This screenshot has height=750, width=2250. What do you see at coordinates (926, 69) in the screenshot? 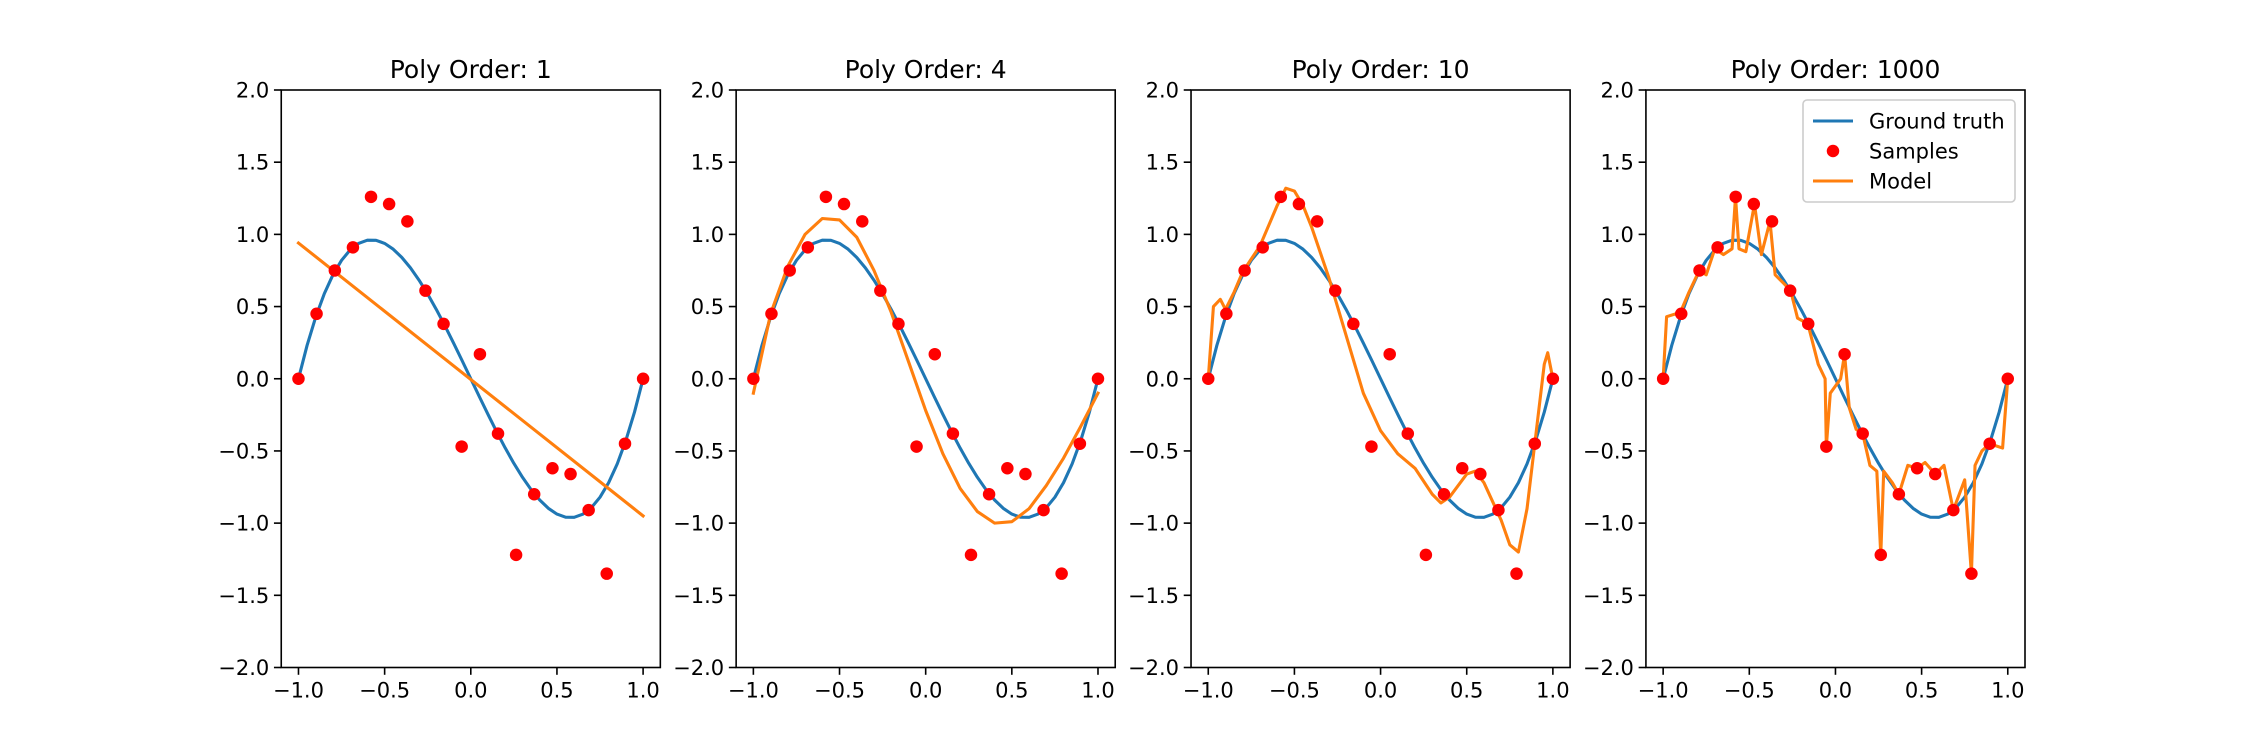
I see `subplot-title: Poly Order: 4` at bounding box center [926, 69].